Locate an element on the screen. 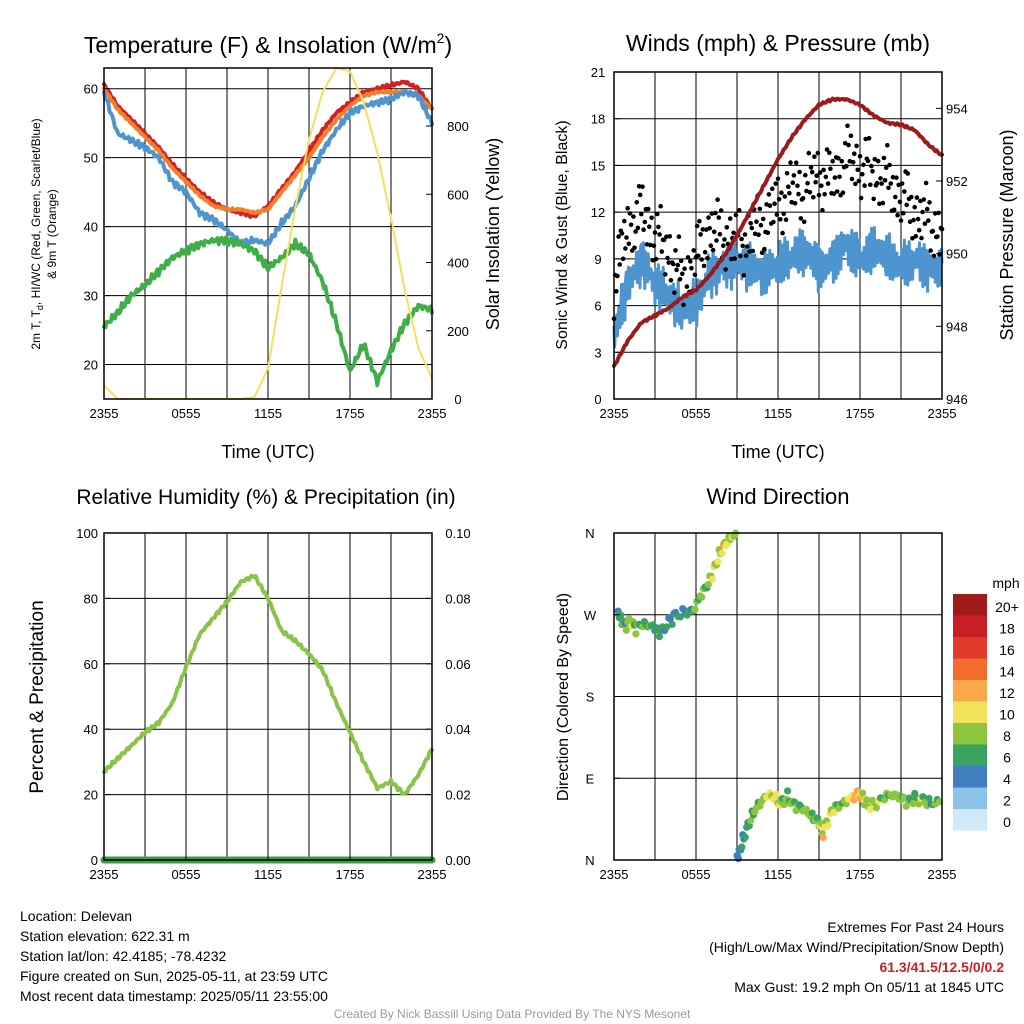 This screenshot has height=1024, width=1024. winds-sonic-line is located at coordinates (778, 287).